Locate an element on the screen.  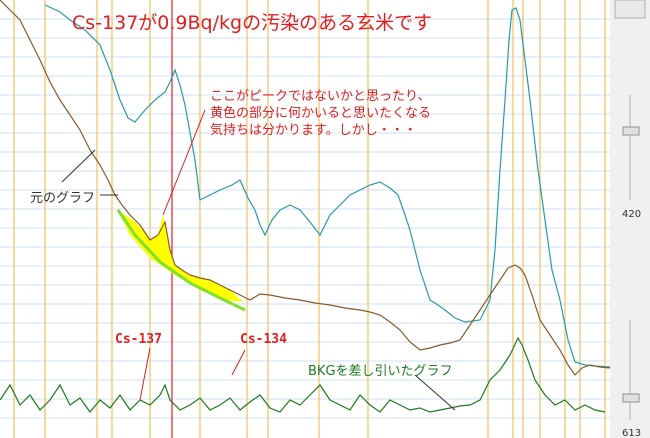
bkg-label: BKGを差し引いたグラフ is located at coordinates (380, 371).